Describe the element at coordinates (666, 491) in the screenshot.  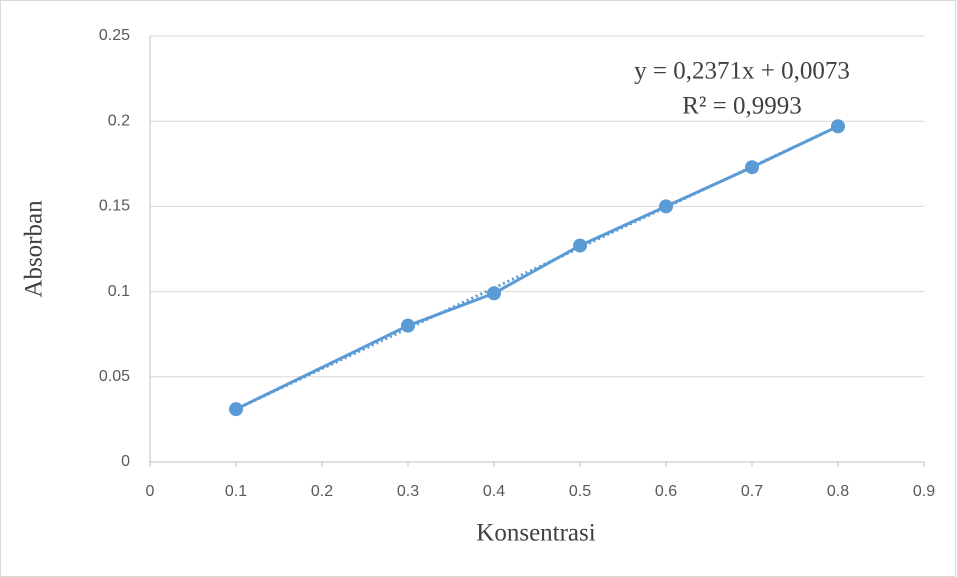
I see `x-tick-label: 0.6` at that location.